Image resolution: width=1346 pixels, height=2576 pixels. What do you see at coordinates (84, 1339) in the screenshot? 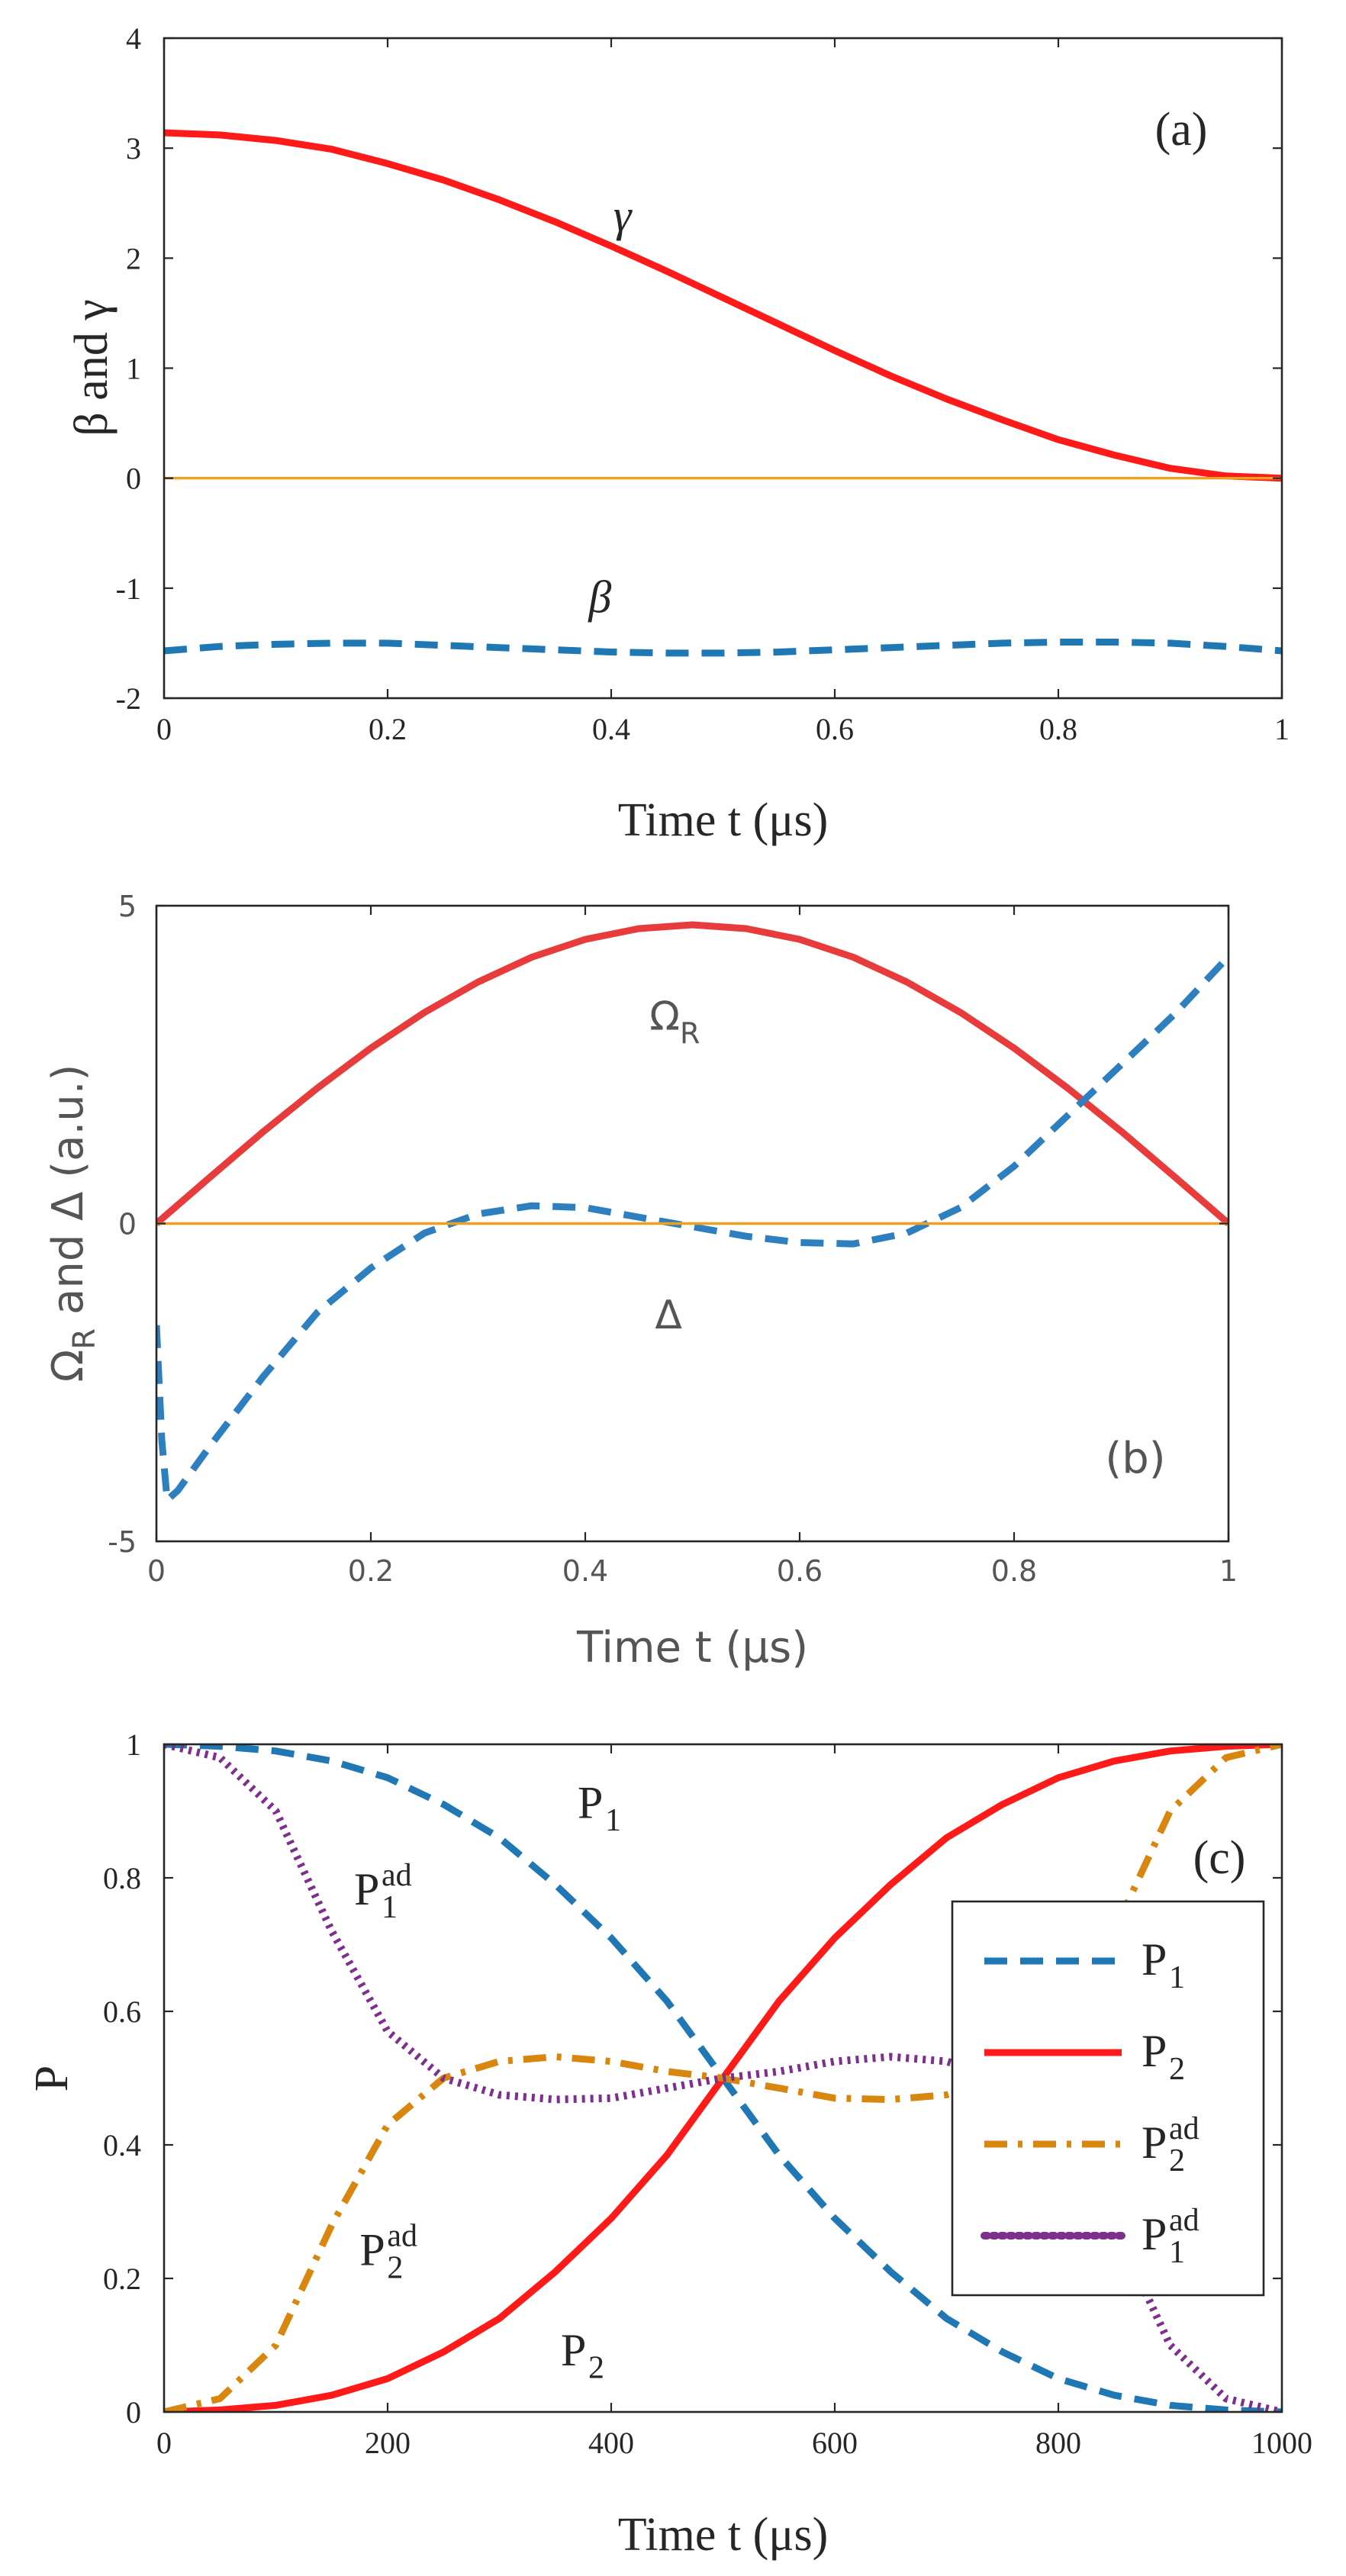
I see `y-axis-label-sub: R` at bounding box center [84, 1339].